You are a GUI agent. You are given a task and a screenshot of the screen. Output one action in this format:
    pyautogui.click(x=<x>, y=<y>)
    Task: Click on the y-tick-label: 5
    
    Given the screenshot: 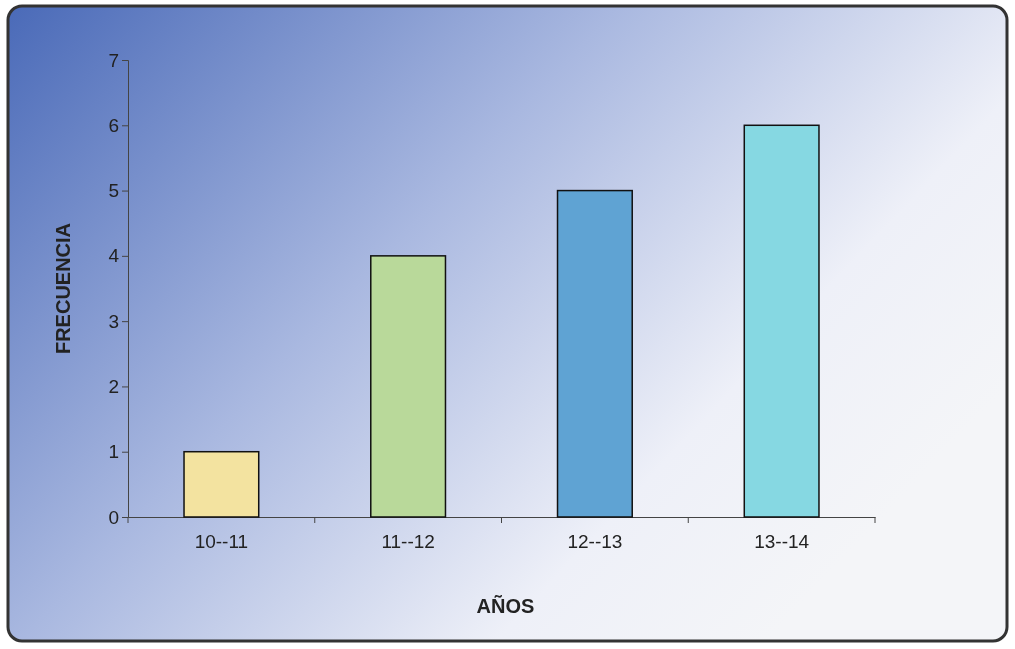 What is the action you would take?
    pyautogui.click(x=113, y=191)
    